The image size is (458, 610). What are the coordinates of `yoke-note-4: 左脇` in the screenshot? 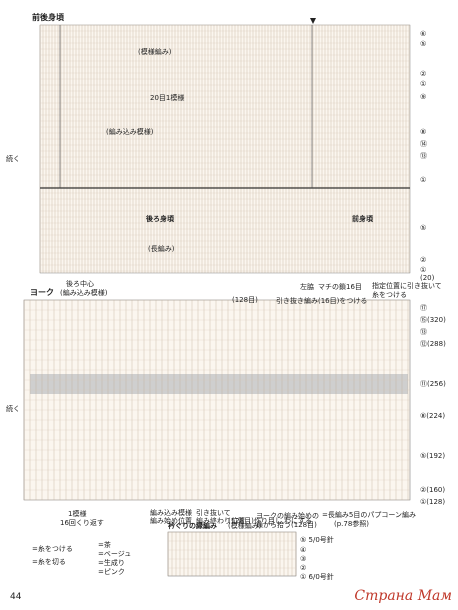 It's located at (307, 287).